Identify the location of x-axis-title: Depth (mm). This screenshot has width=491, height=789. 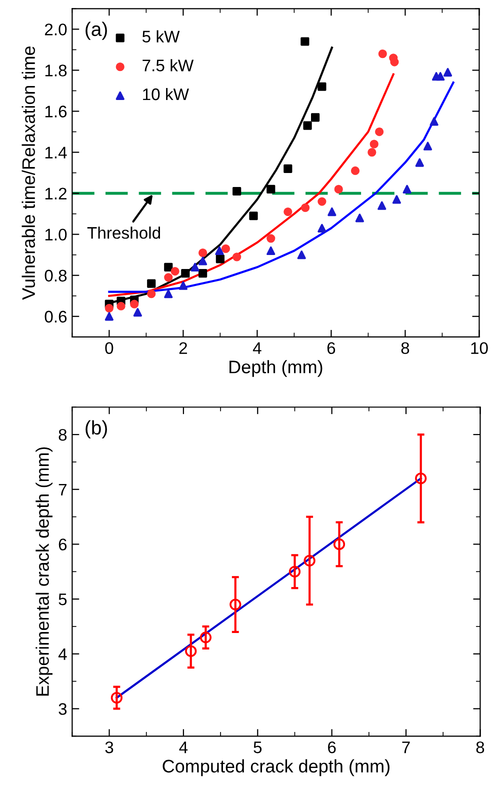
(276, 368).